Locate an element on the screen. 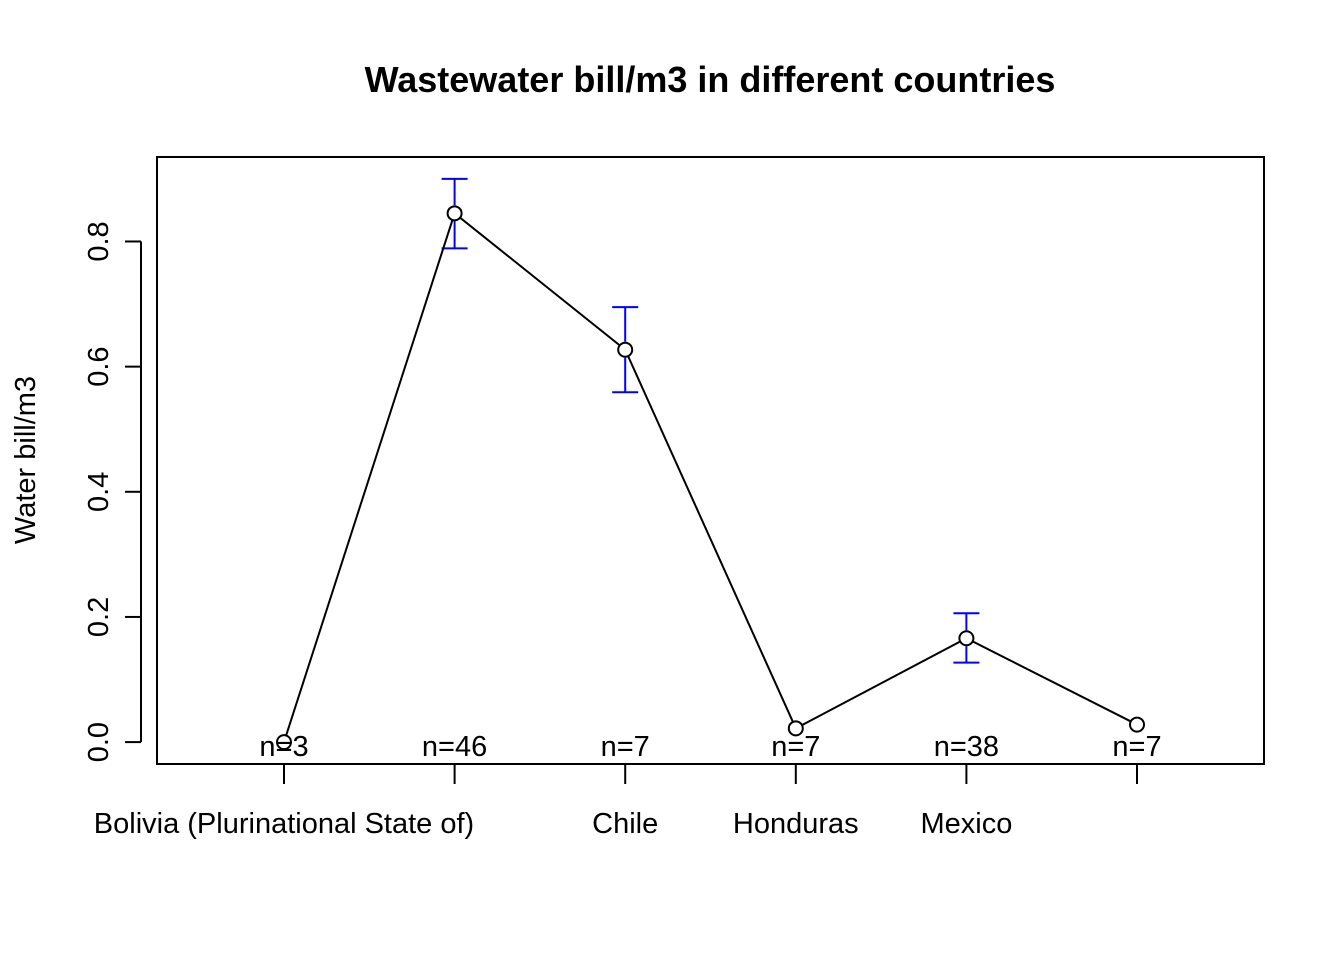 The width and height of the screenshot is (1344, 960). count-label: n=3 is located at coordinates (283, 747).